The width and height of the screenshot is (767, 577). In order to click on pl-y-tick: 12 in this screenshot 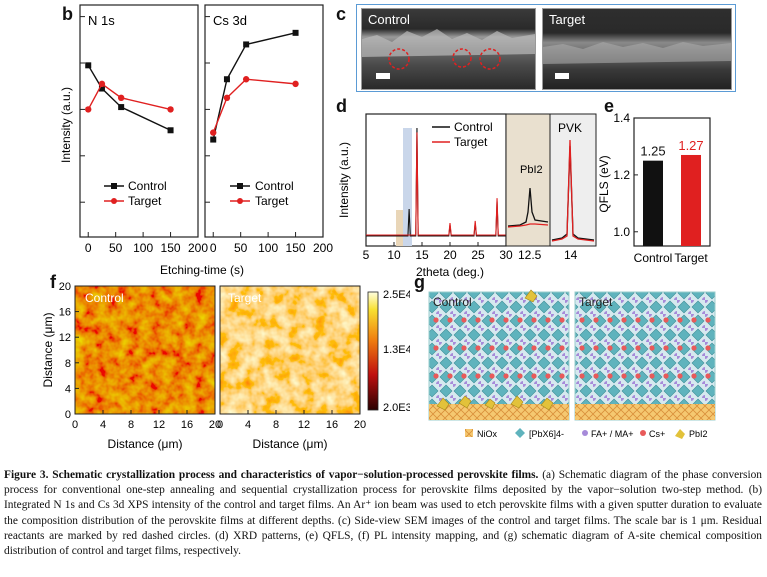, I will do `click(65, 338)`.